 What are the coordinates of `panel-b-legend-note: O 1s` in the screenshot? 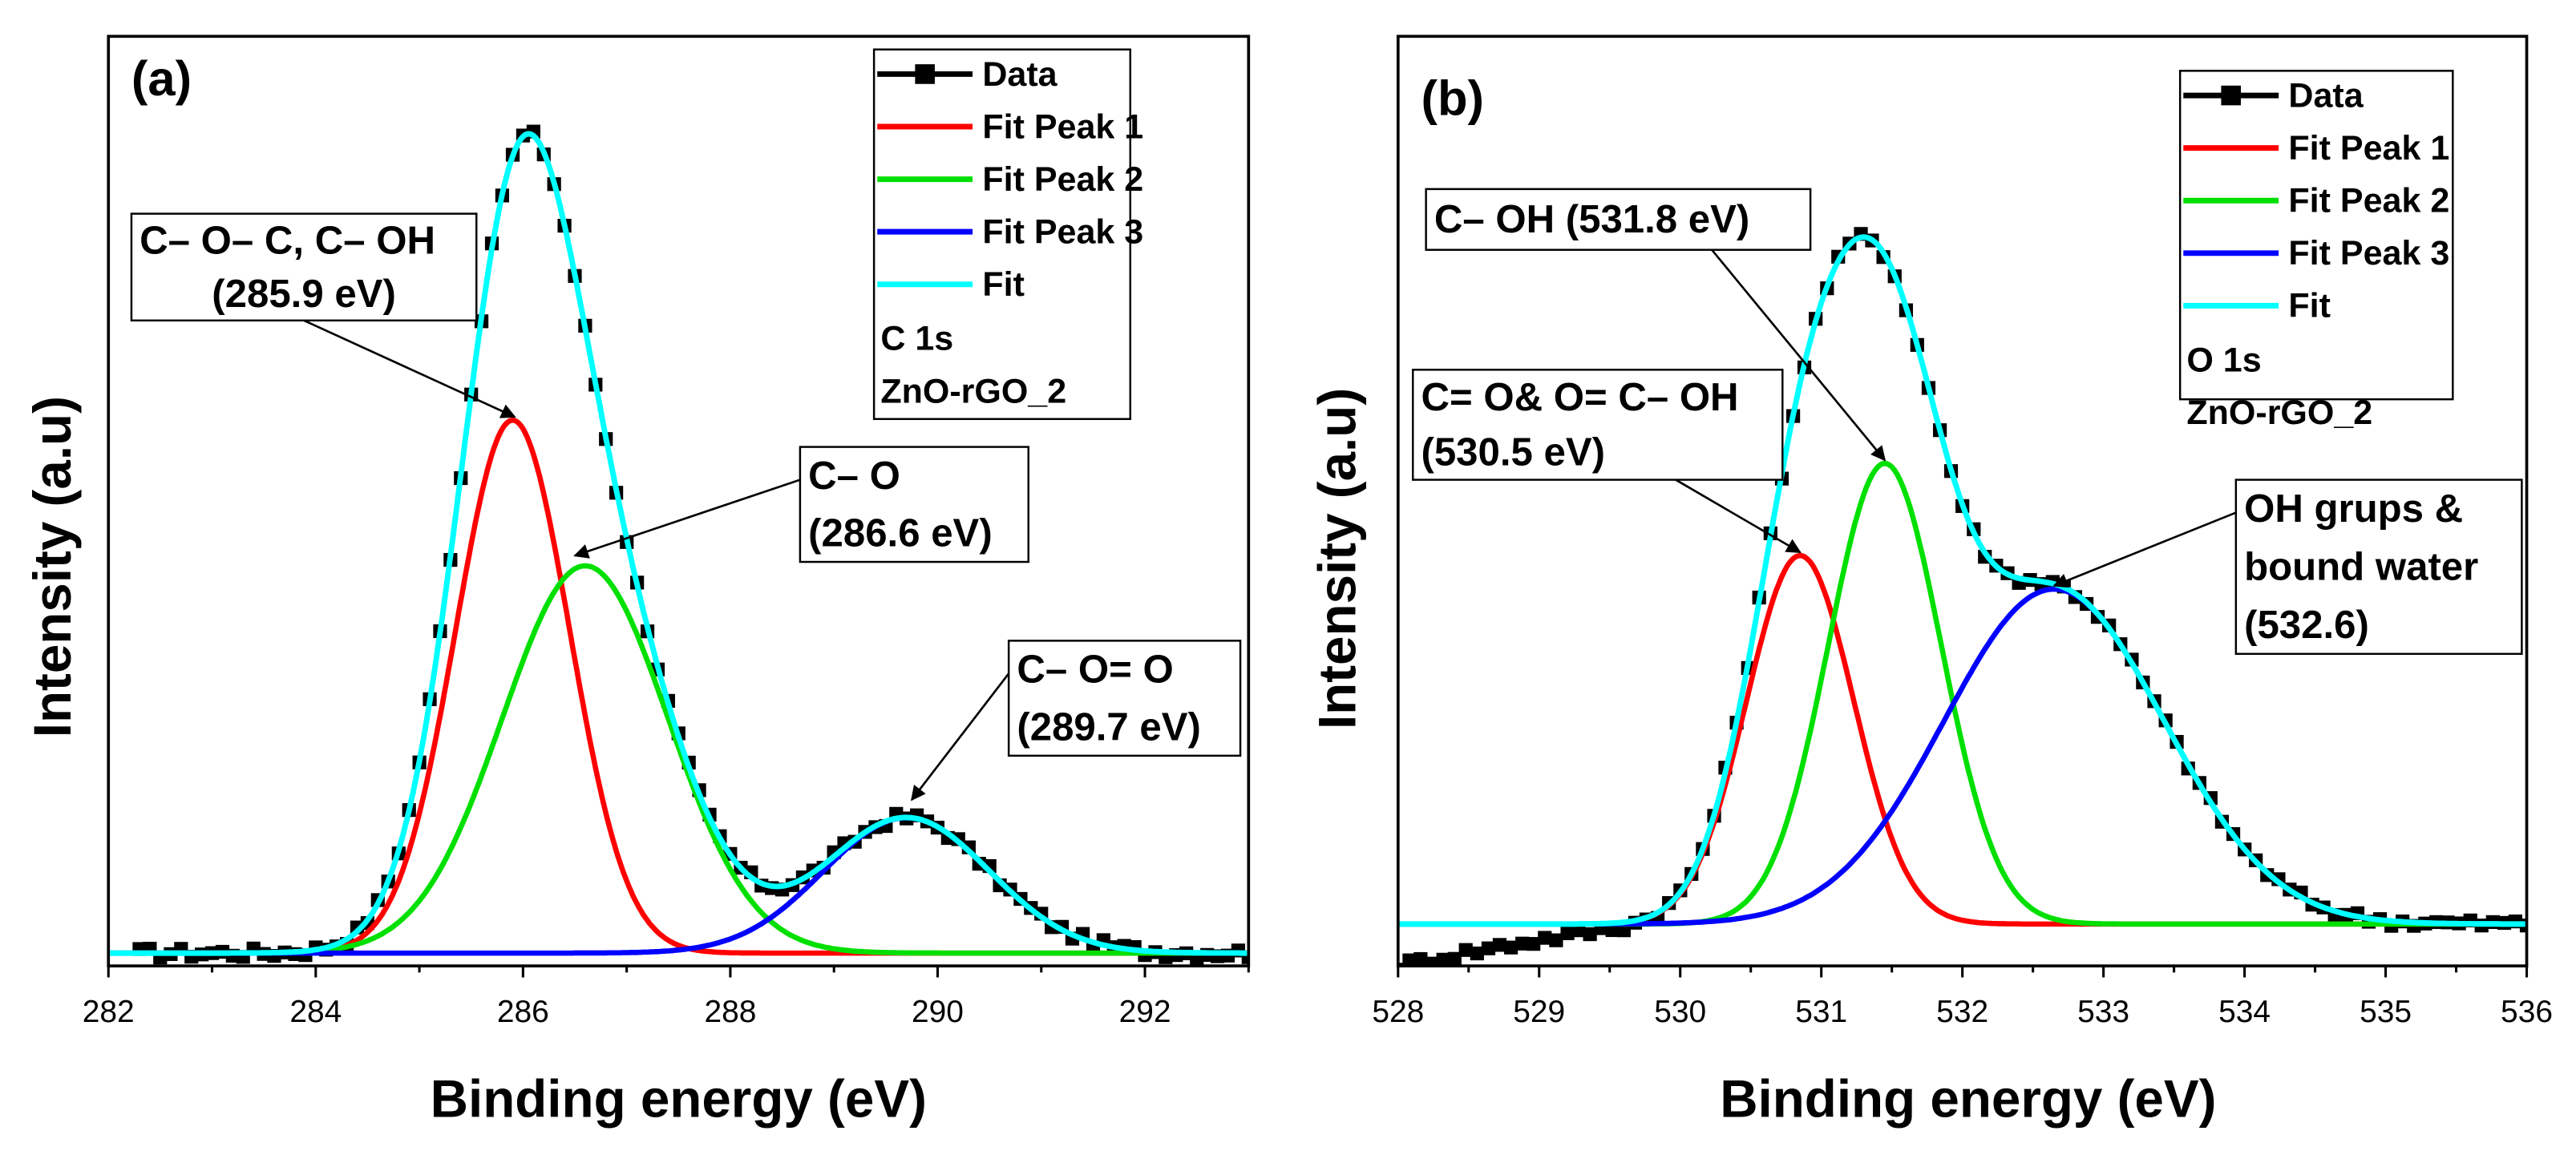 It's located at (2223, 360).